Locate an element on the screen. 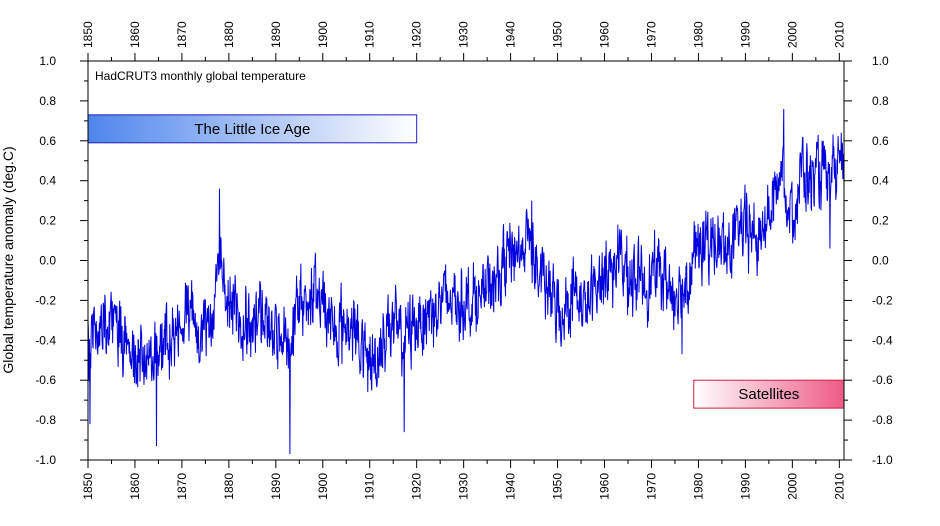 The width and height of the screenshot is (940, 526). satellites-annotation: Satellites is located at coordinates (769, 394).